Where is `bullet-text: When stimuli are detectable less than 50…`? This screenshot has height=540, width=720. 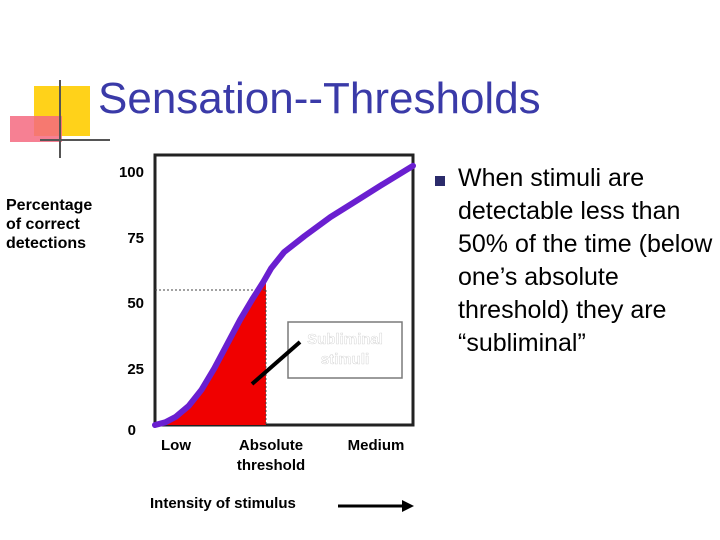 bullet-text: When stimuli are detectable less than 50… is located at coordinates (585, 260).